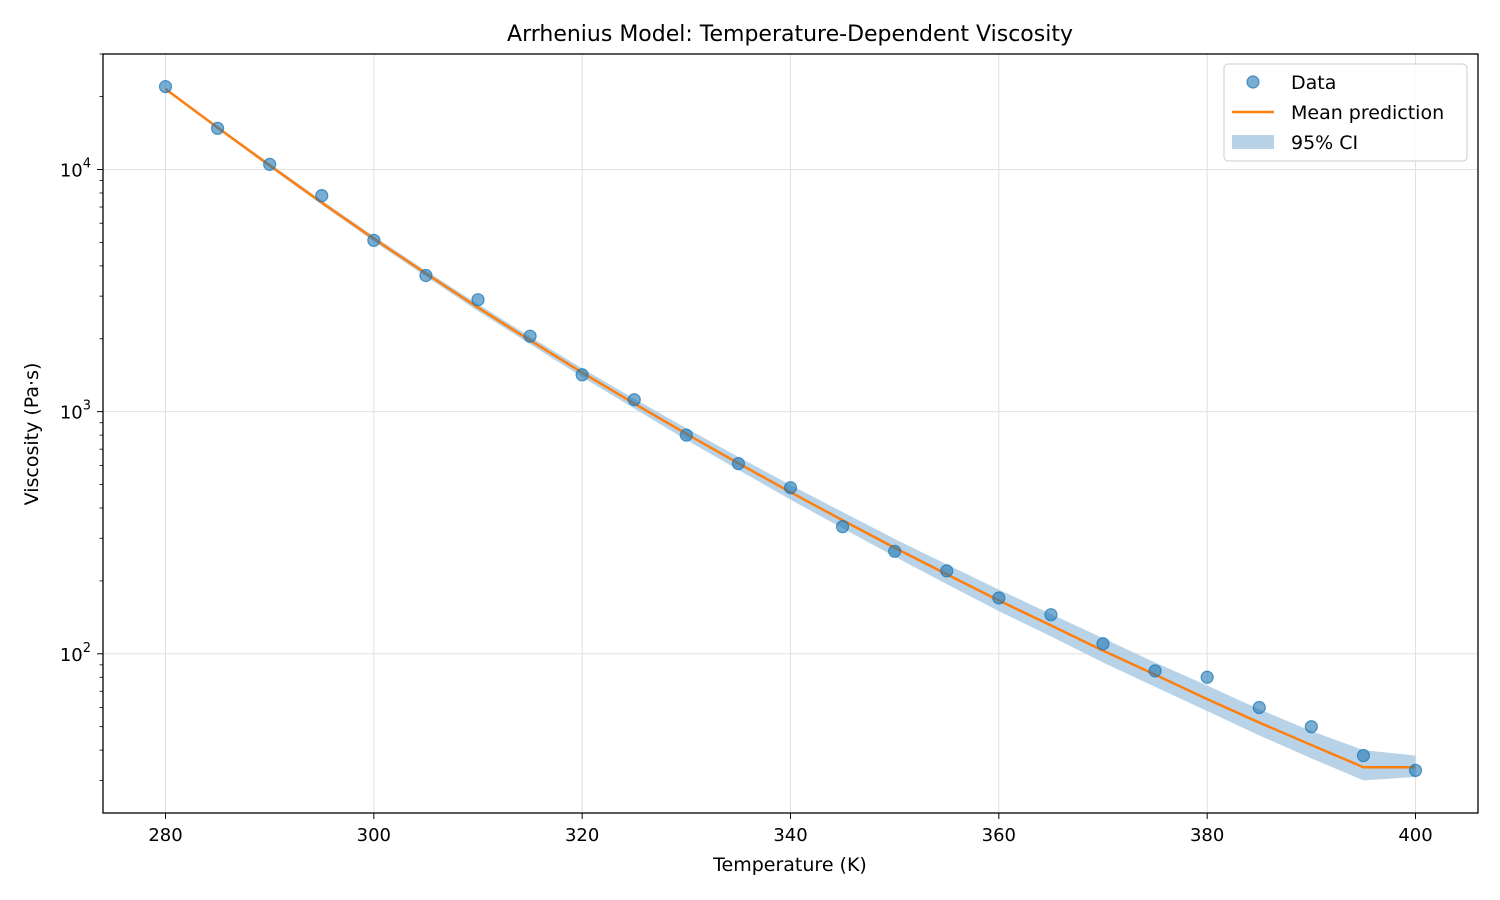  Describe the element at coordinates (75, 169) in the screenshot. I see `y-tick-label: 10⁴` at that location.